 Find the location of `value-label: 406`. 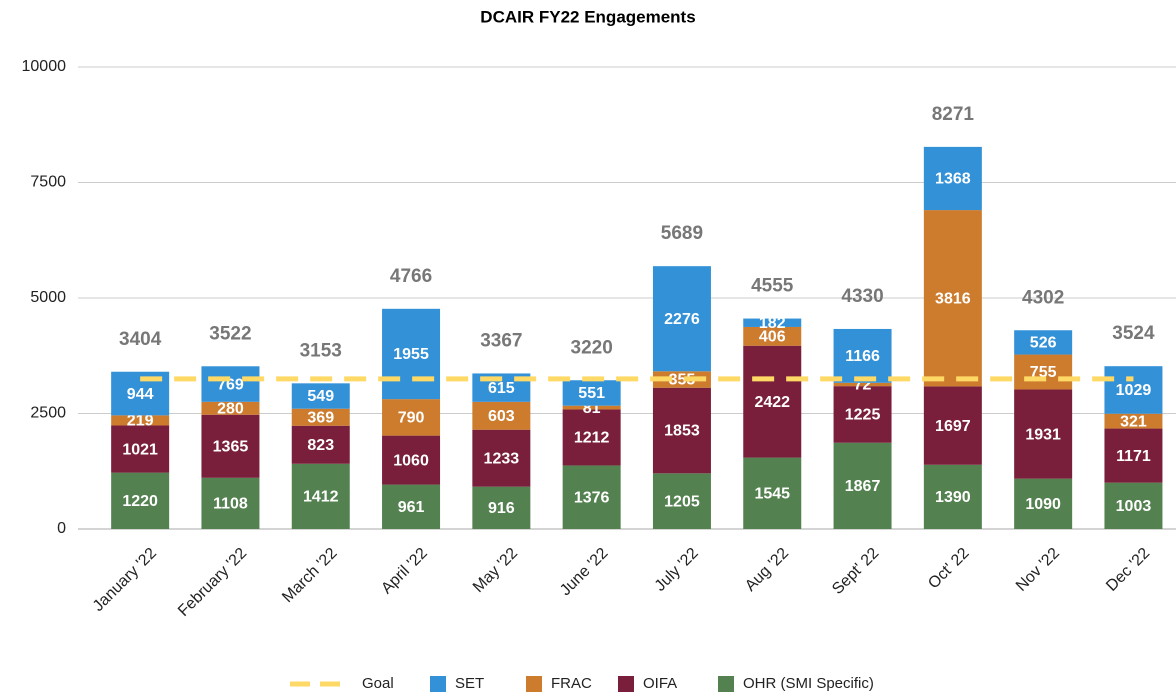

value-label: 406 is located at coordinates (772, 337).